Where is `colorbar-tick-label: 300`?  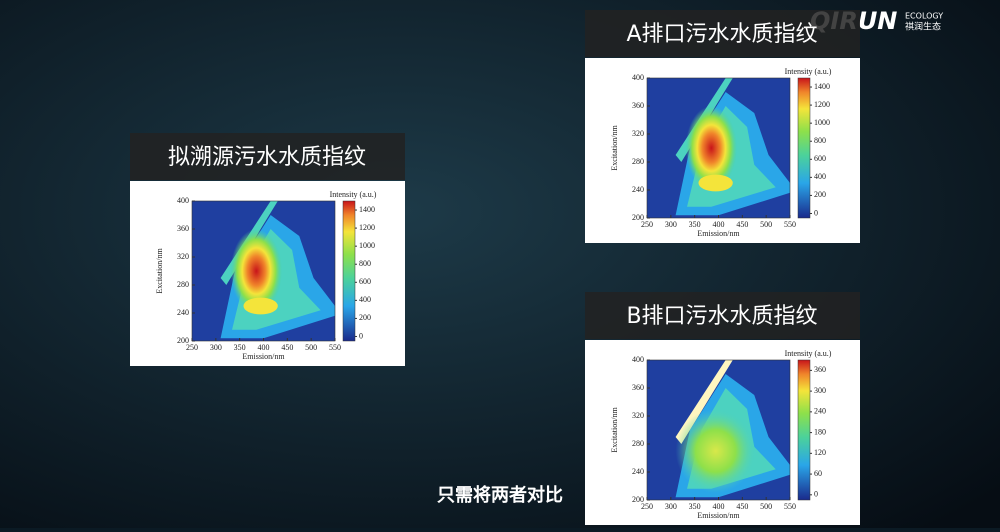
colorbar-tick-label: 300 is located at coordinates (820, 390).